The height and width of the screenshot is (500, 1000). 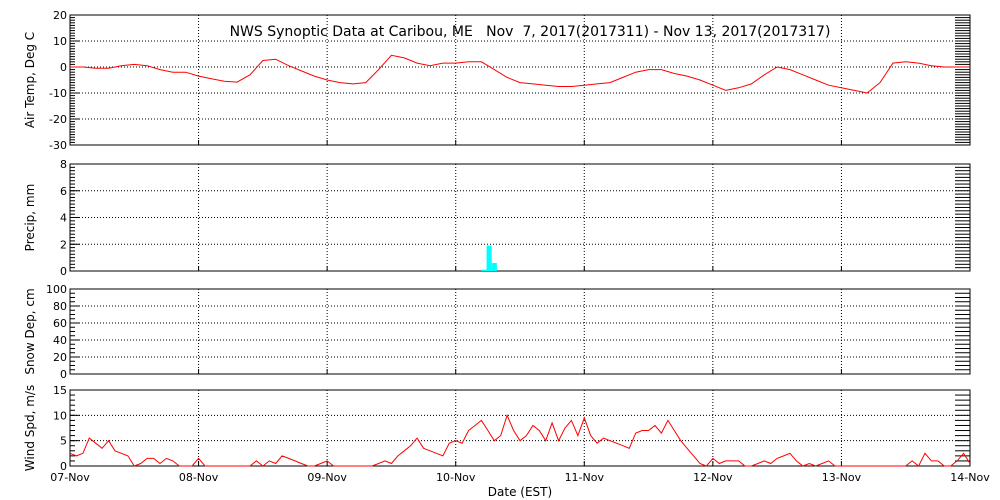 I want to click on x-axis-title: Date (EST), so click(x=520, y=492).